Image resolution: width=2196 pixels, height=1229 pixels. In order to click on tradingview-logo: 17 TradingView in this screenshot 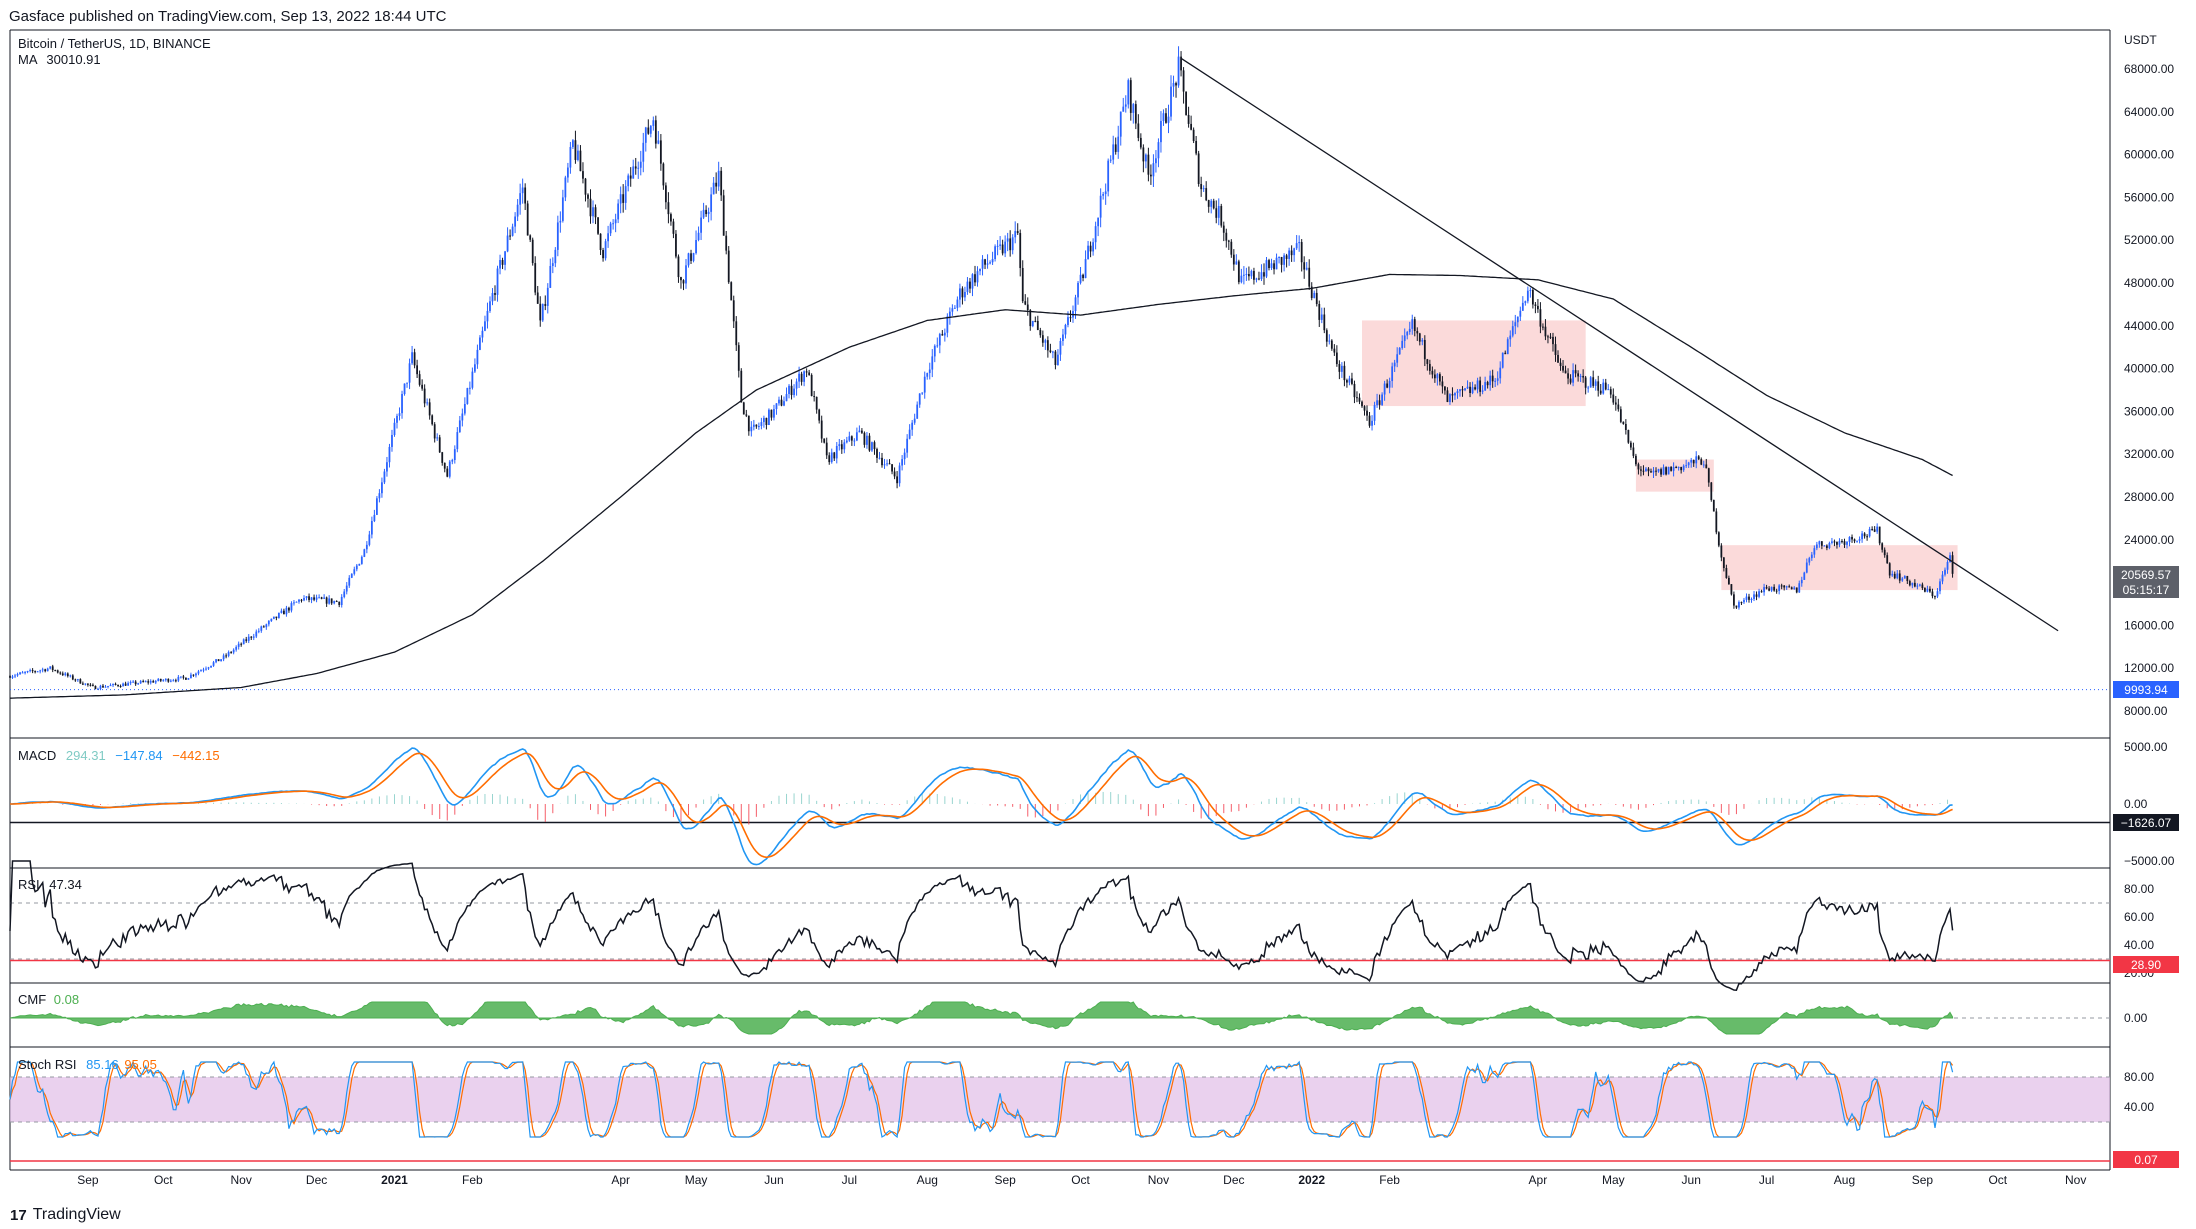, I will do `click(65, 1215)`.